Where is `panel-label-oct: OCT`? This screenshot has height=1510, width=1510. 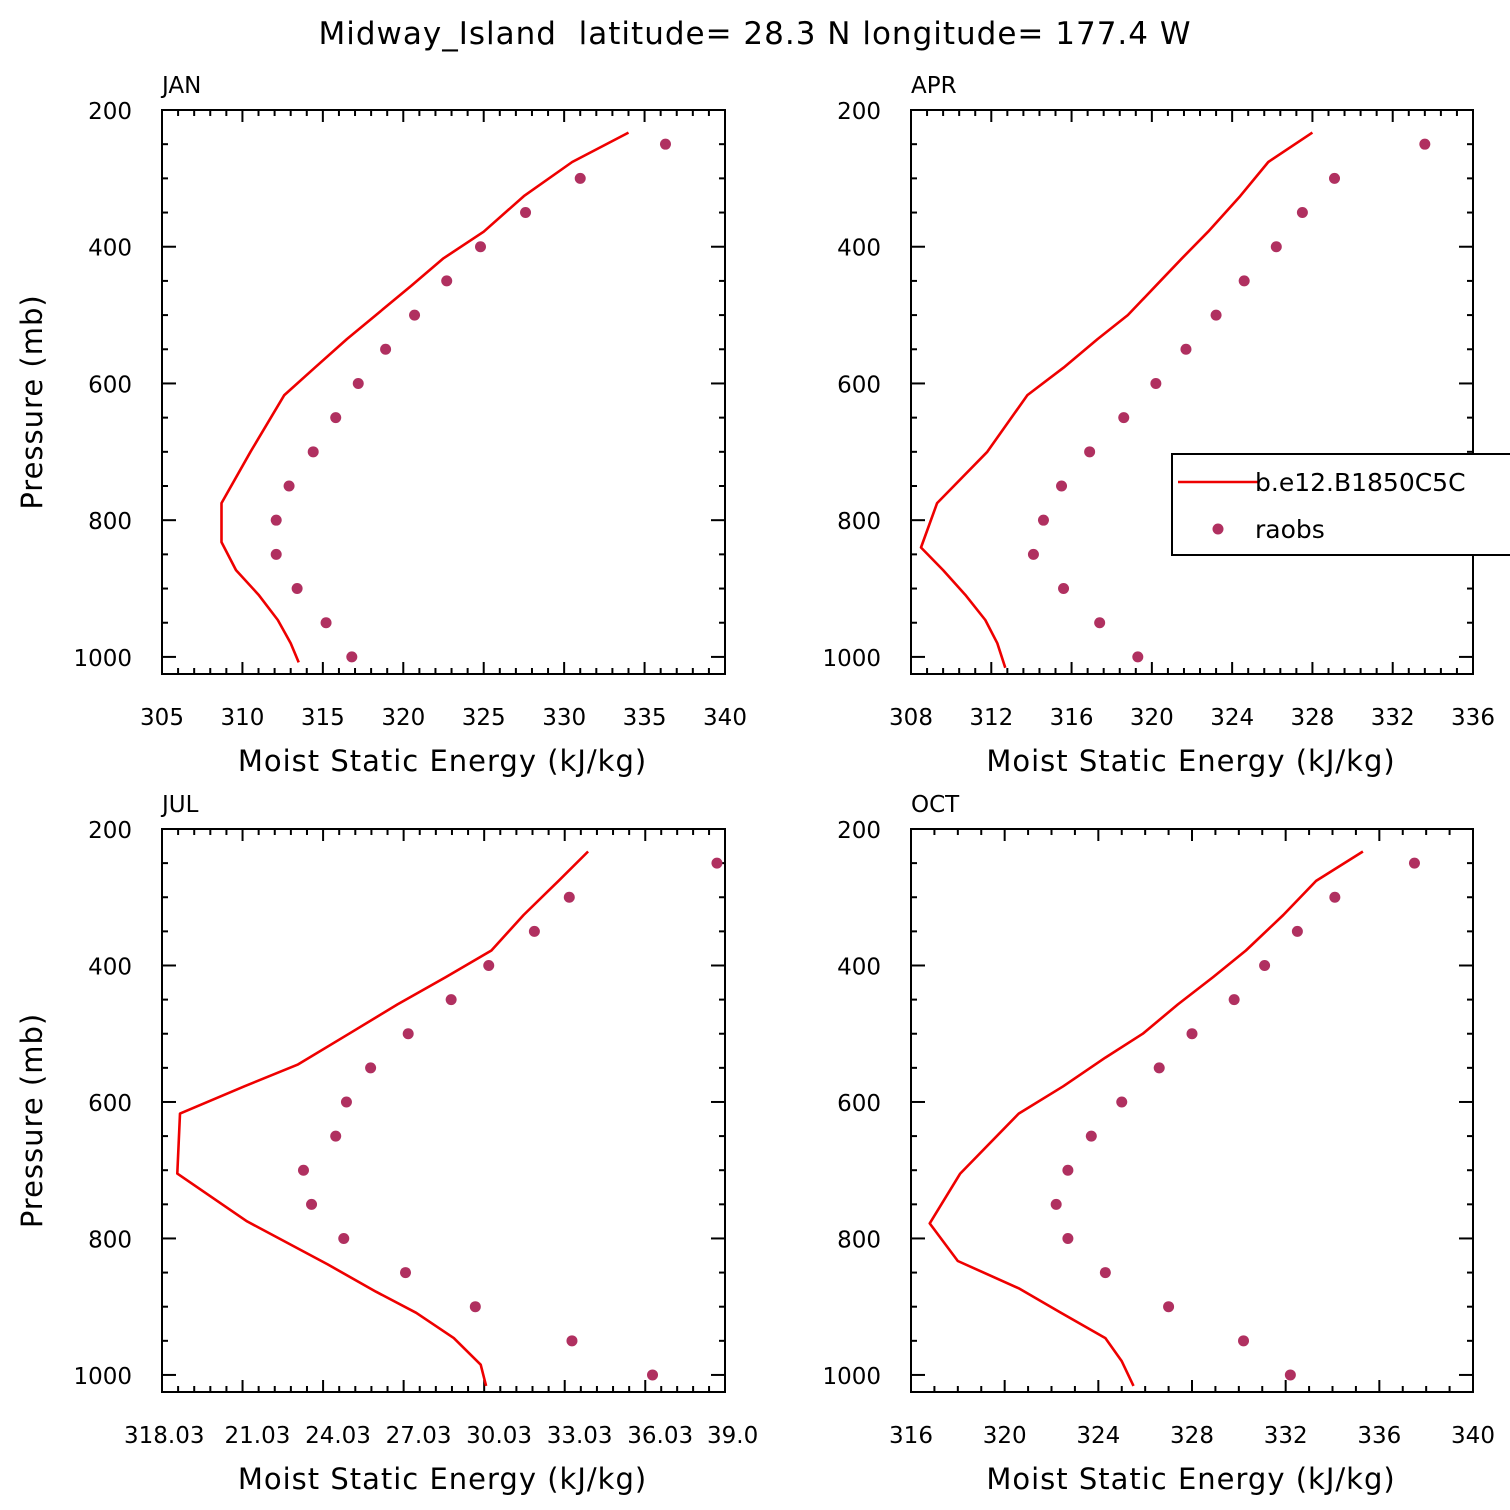
panel-label-oct: OCT is located at coordinates (935, 805).